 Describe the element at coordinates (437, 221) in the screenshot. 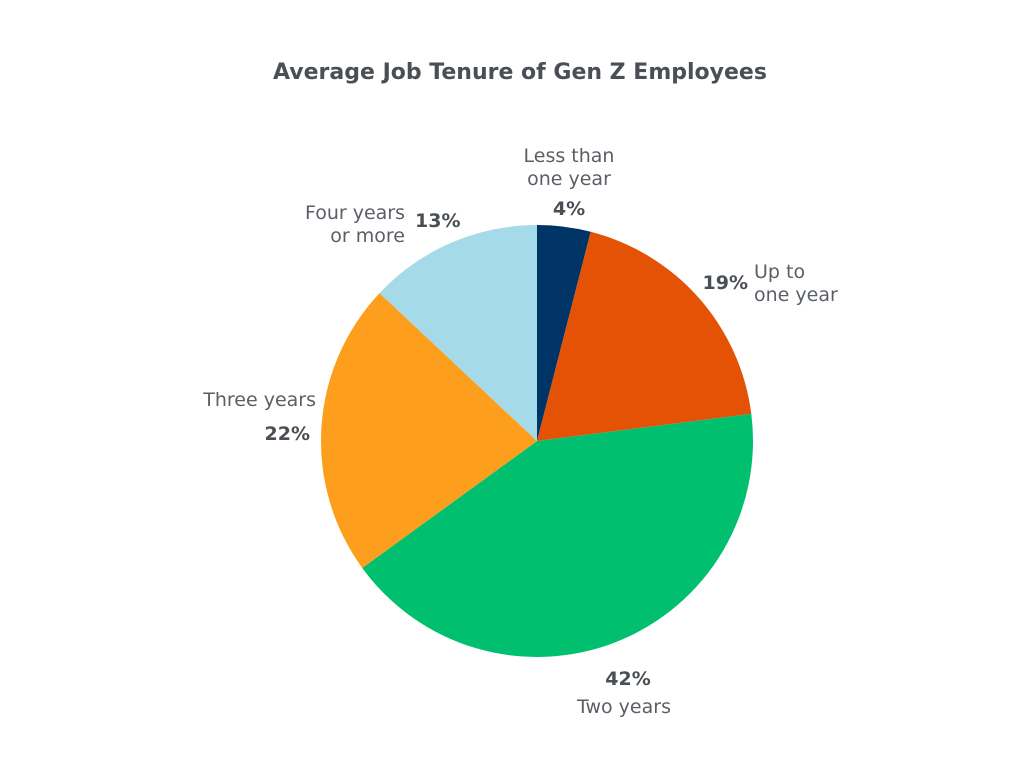

I see `slice-percent-4: 13%` at that location.